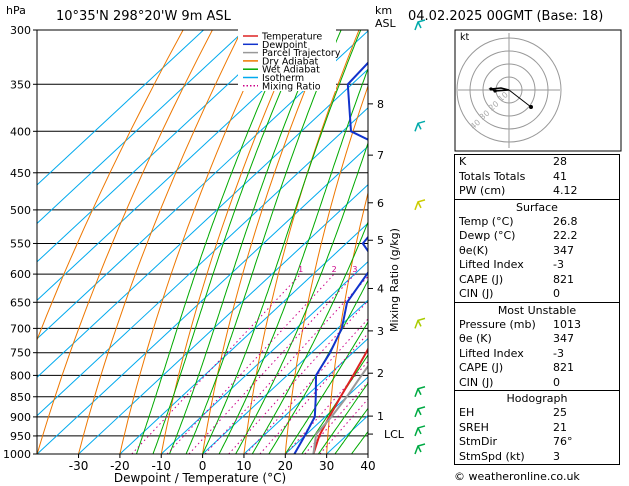 This screenshot has width=629, height=486. I want to click on temperature-line, so click(340, 400).